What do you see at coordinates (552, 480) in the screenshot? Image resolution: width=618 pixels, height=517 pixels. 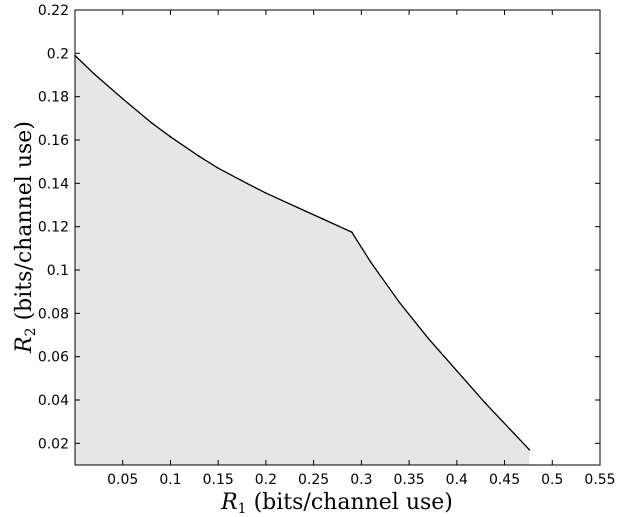 I see `x-tick-label: 0.5` at bounding box center [552, 480].